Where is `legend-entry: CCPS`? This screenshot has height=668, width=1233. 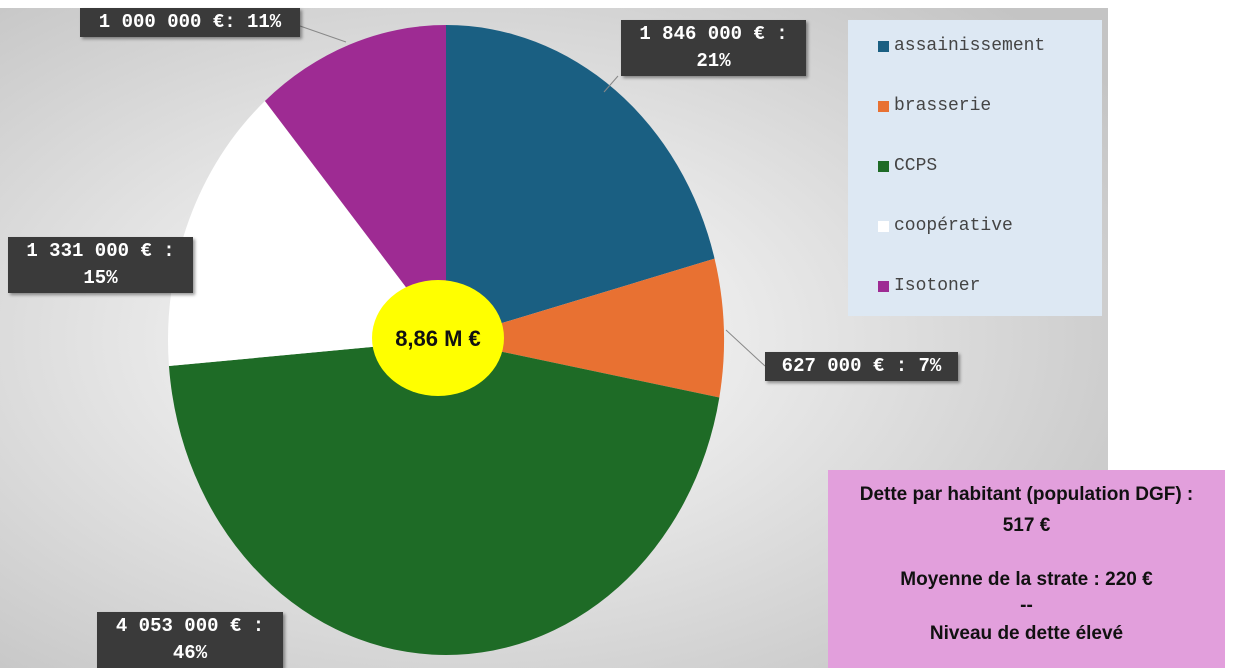 legend-entry: CCPS is located at coordinates (907, 166).